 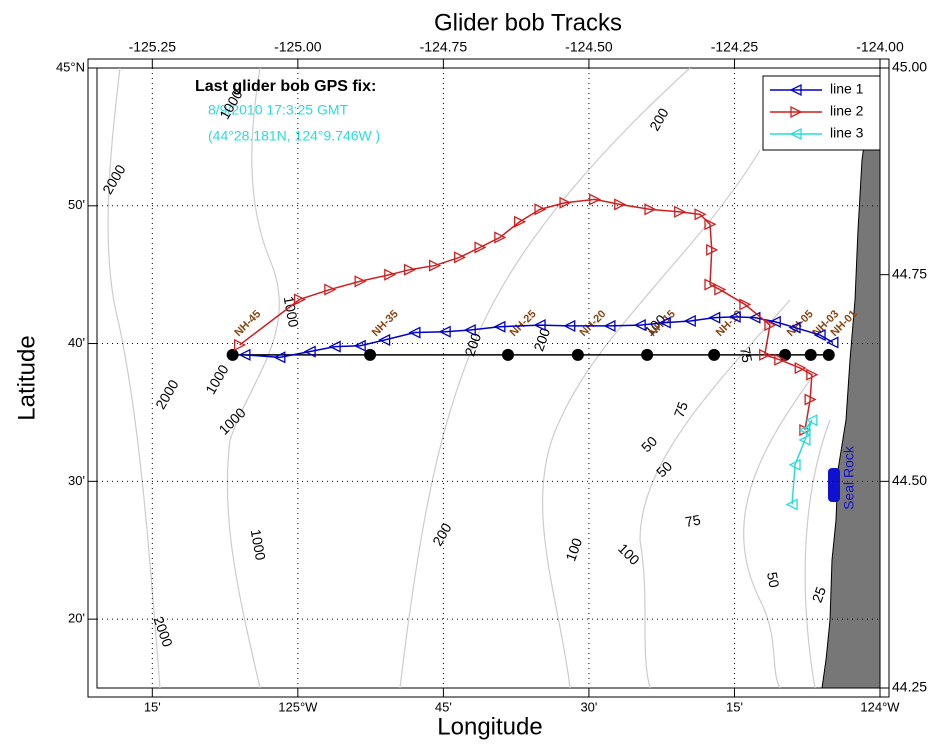 What do you see at coordinates (847, 111) in the screenshot?
I see `legend-label: line 2` at bounding box center [847, 111].